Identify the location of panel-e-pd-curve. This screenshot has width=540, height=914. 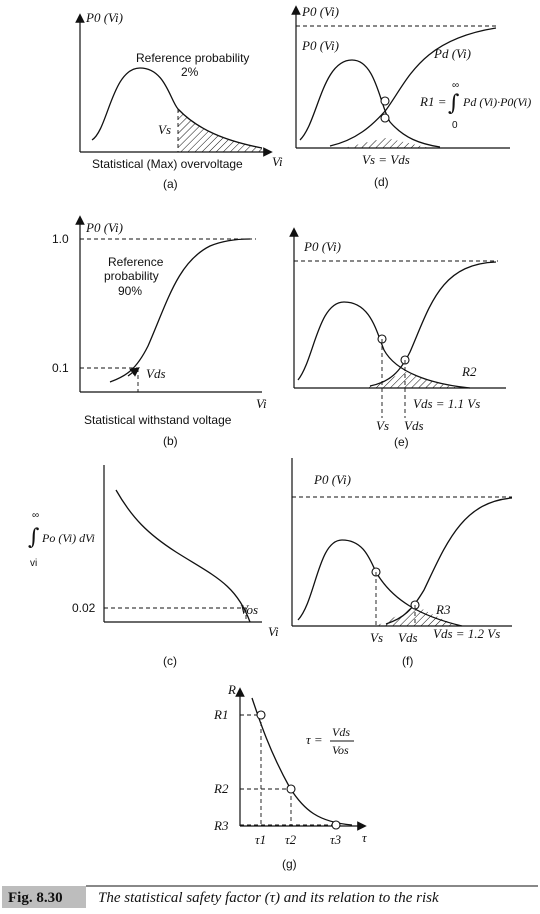
(433, 324).